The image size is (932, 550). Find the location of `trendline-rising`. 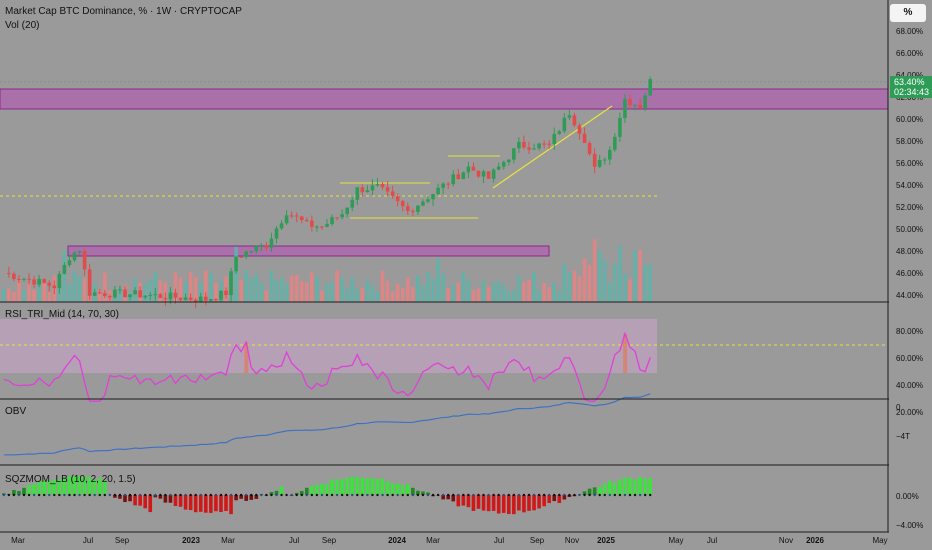

trendline-rising is located at coordinates (552, 147).